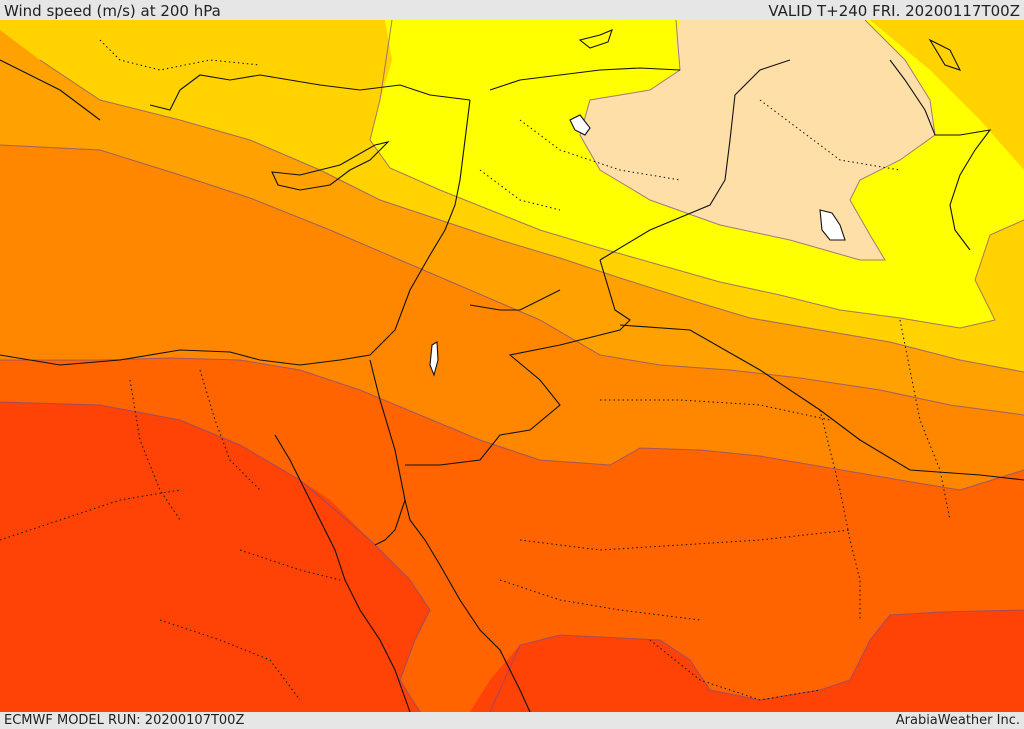 Image resolution: width=1024 pixels, height=729 pixels. Describe the element at coordinates (124, 720) in the screenshot. I see `model-run-label: ECMWF MODEL RUN: 20200107T00Z` at that location.